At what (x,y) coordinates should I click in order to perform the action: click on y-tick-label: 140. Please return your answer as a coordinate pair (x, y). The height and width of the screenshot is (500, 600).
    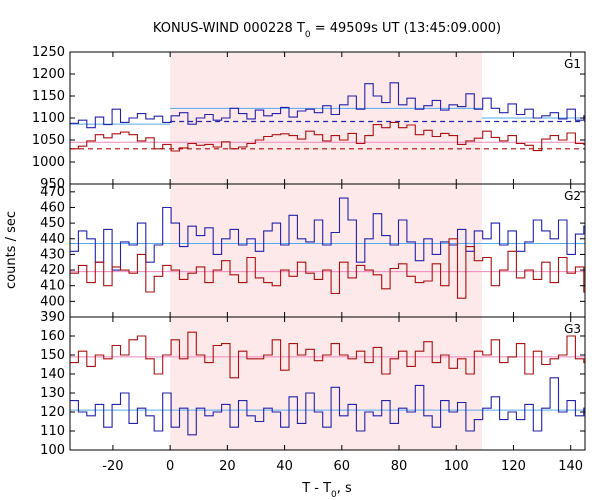
    Looking at the image, I should click on (52, 374).